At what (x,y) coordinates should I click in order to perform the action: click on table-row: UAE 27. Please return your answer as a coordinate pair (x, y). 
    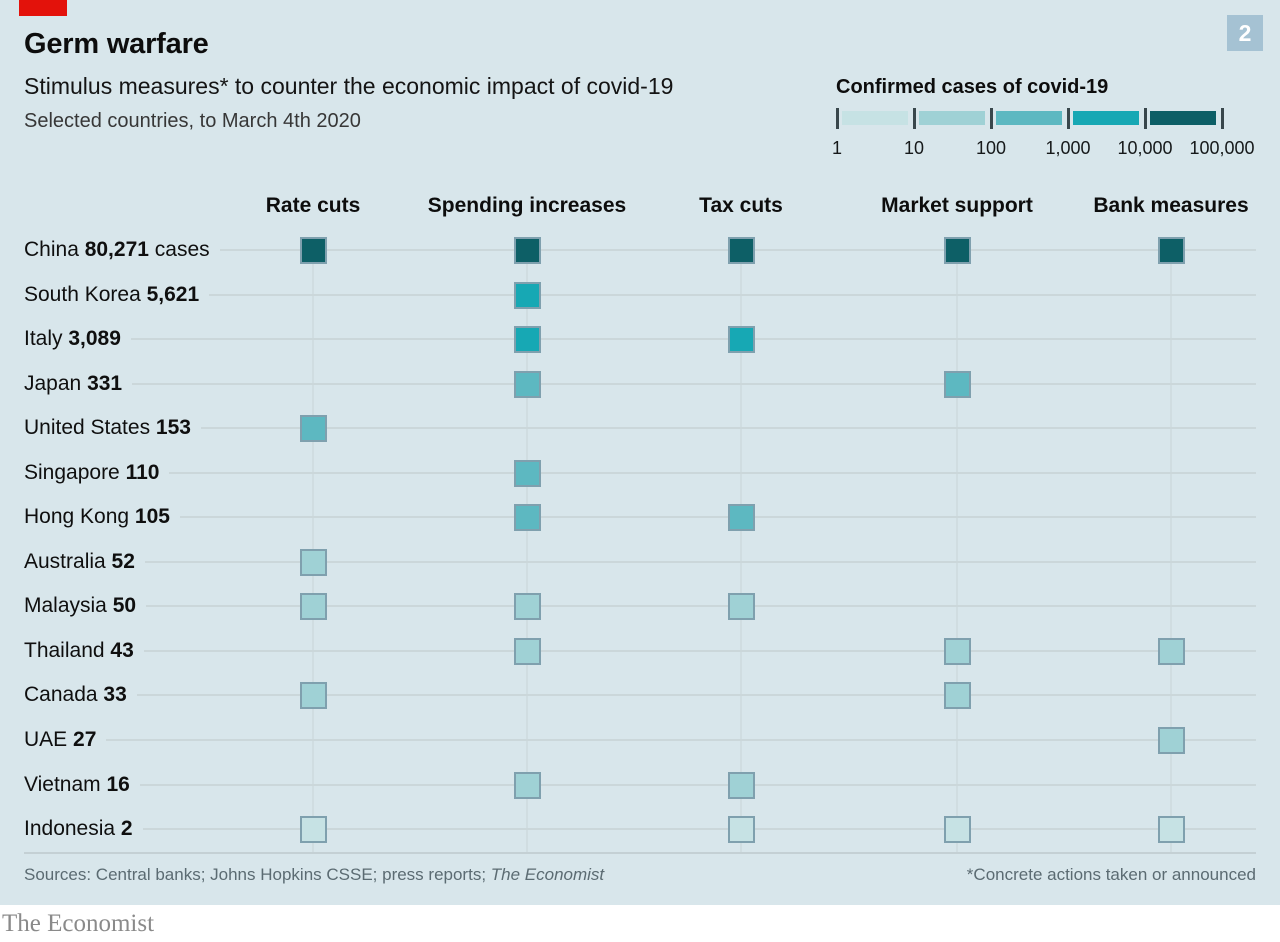
    Looking at the image, I should click on (640, 740).